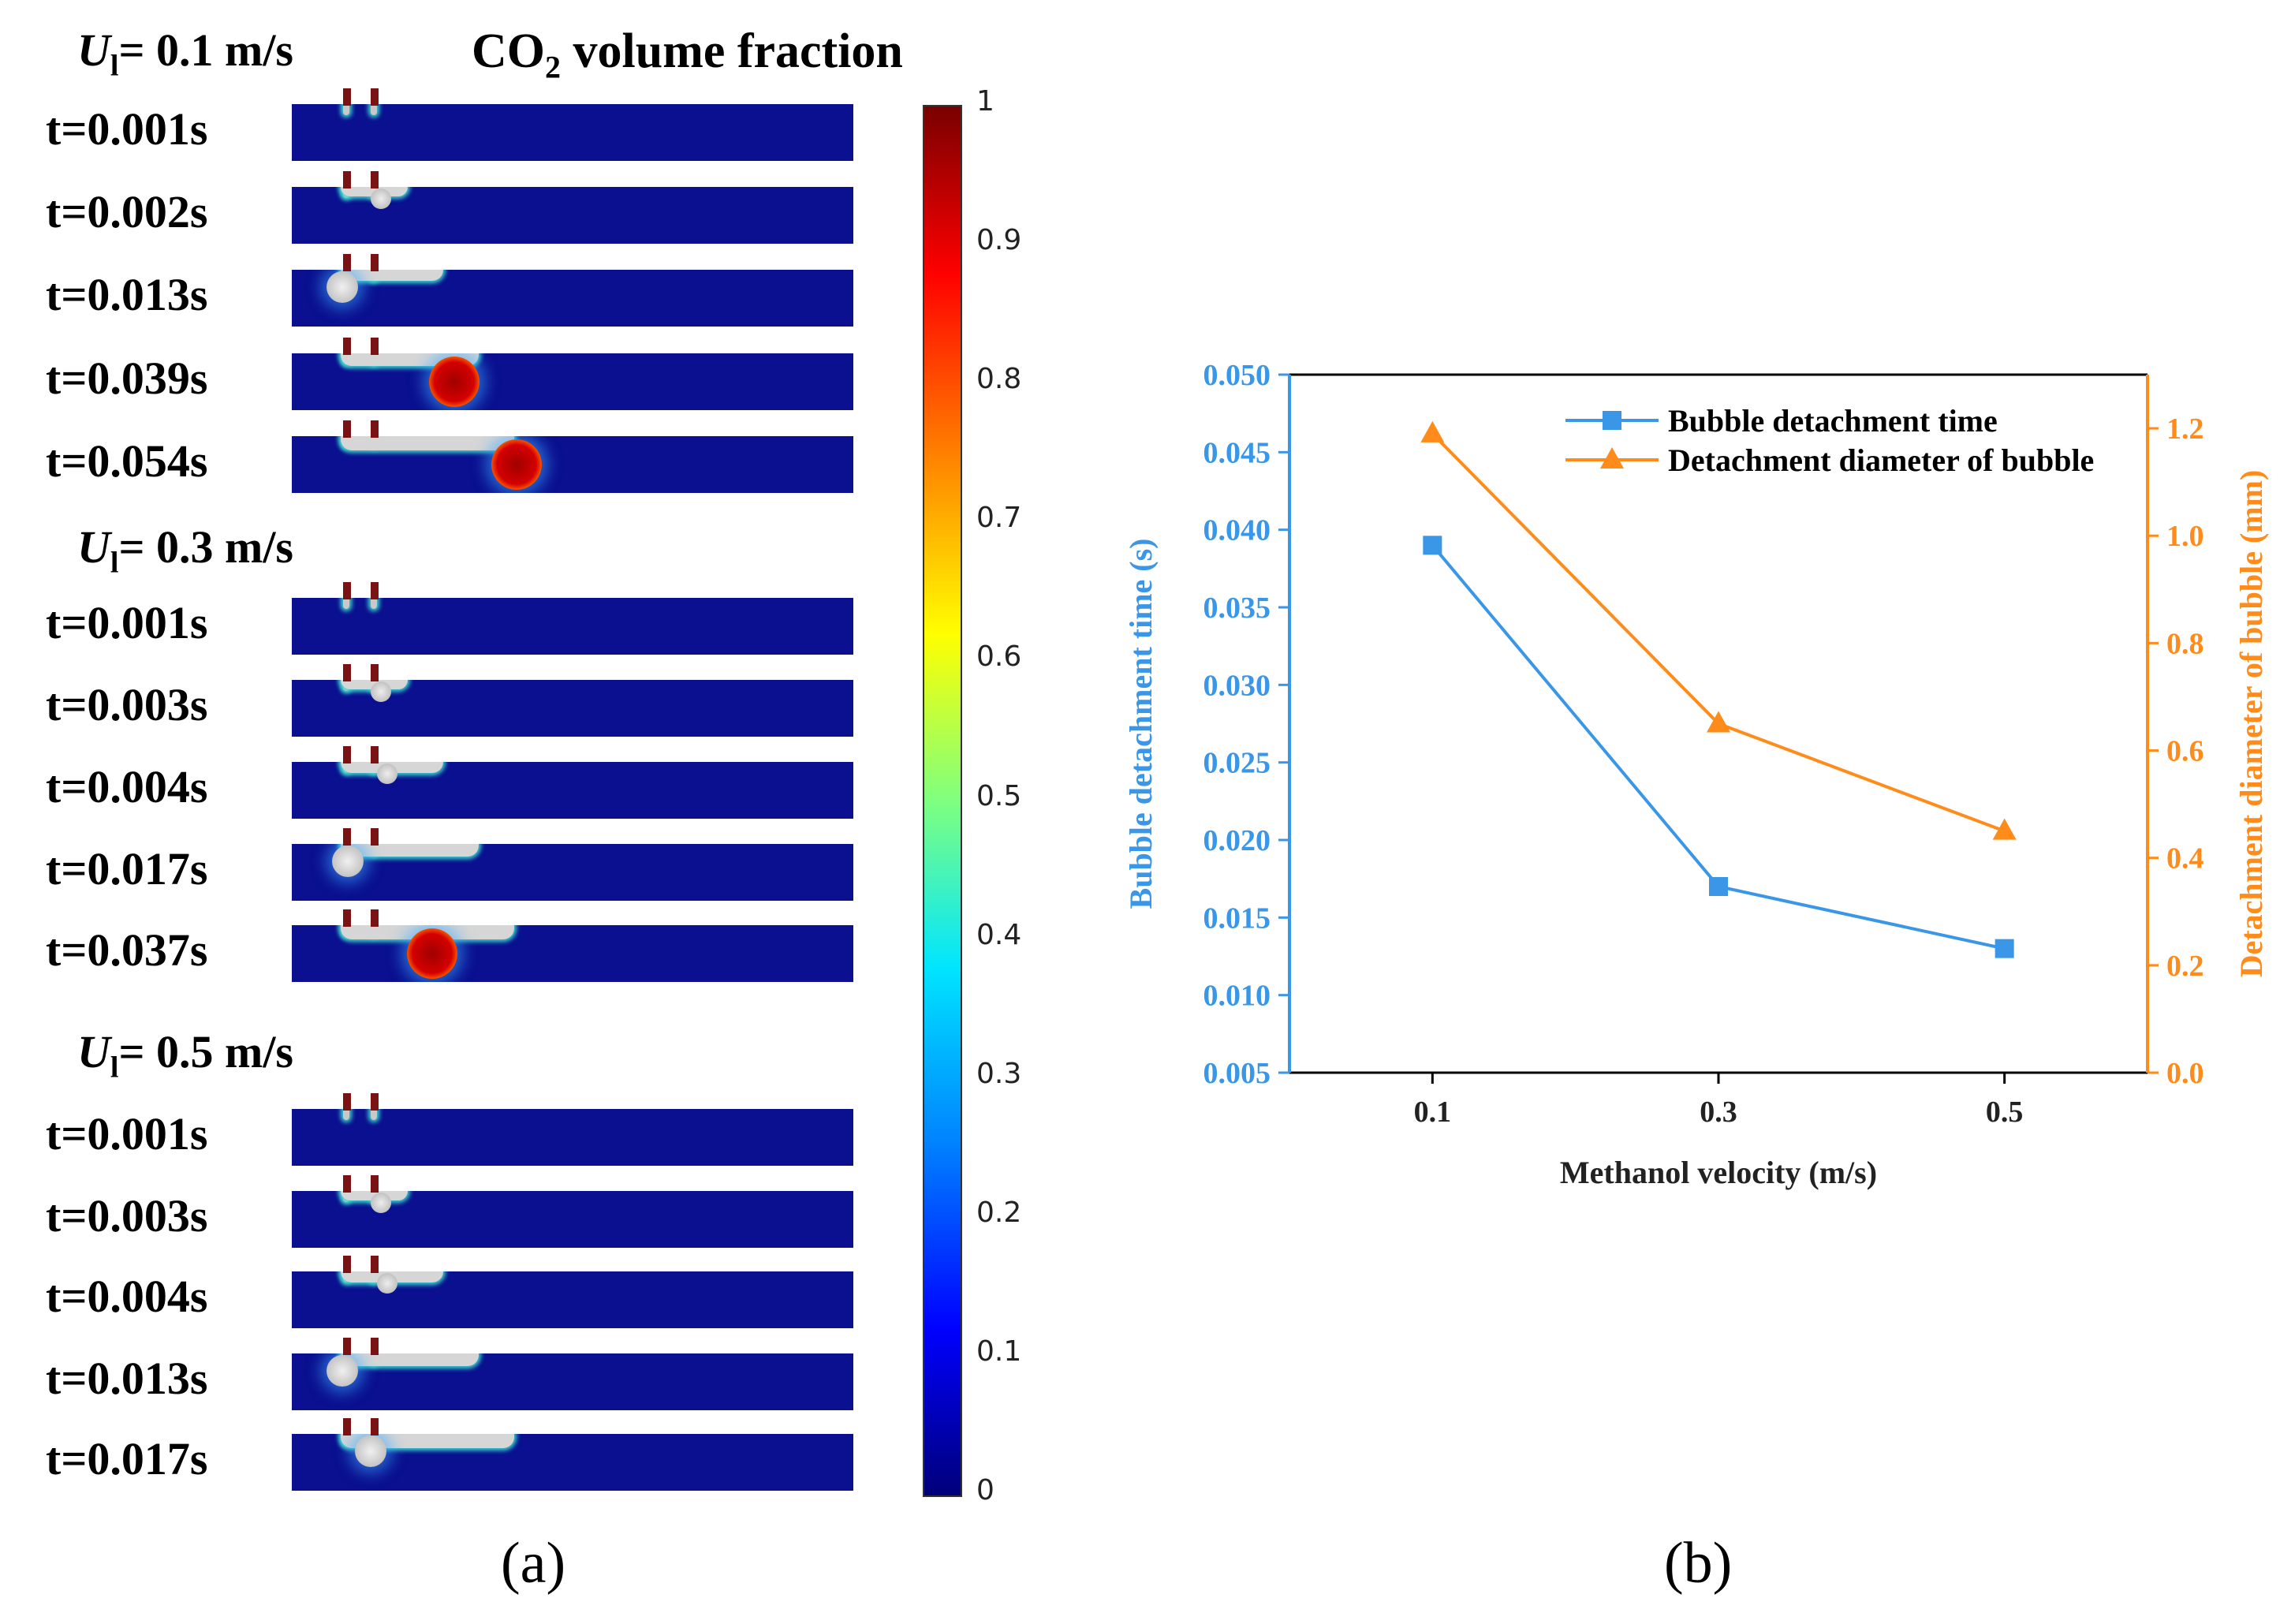 This screenshot has height=1624, width=2280. I want to click on y-left-tick-label: 0.015, so click(1237, 918).